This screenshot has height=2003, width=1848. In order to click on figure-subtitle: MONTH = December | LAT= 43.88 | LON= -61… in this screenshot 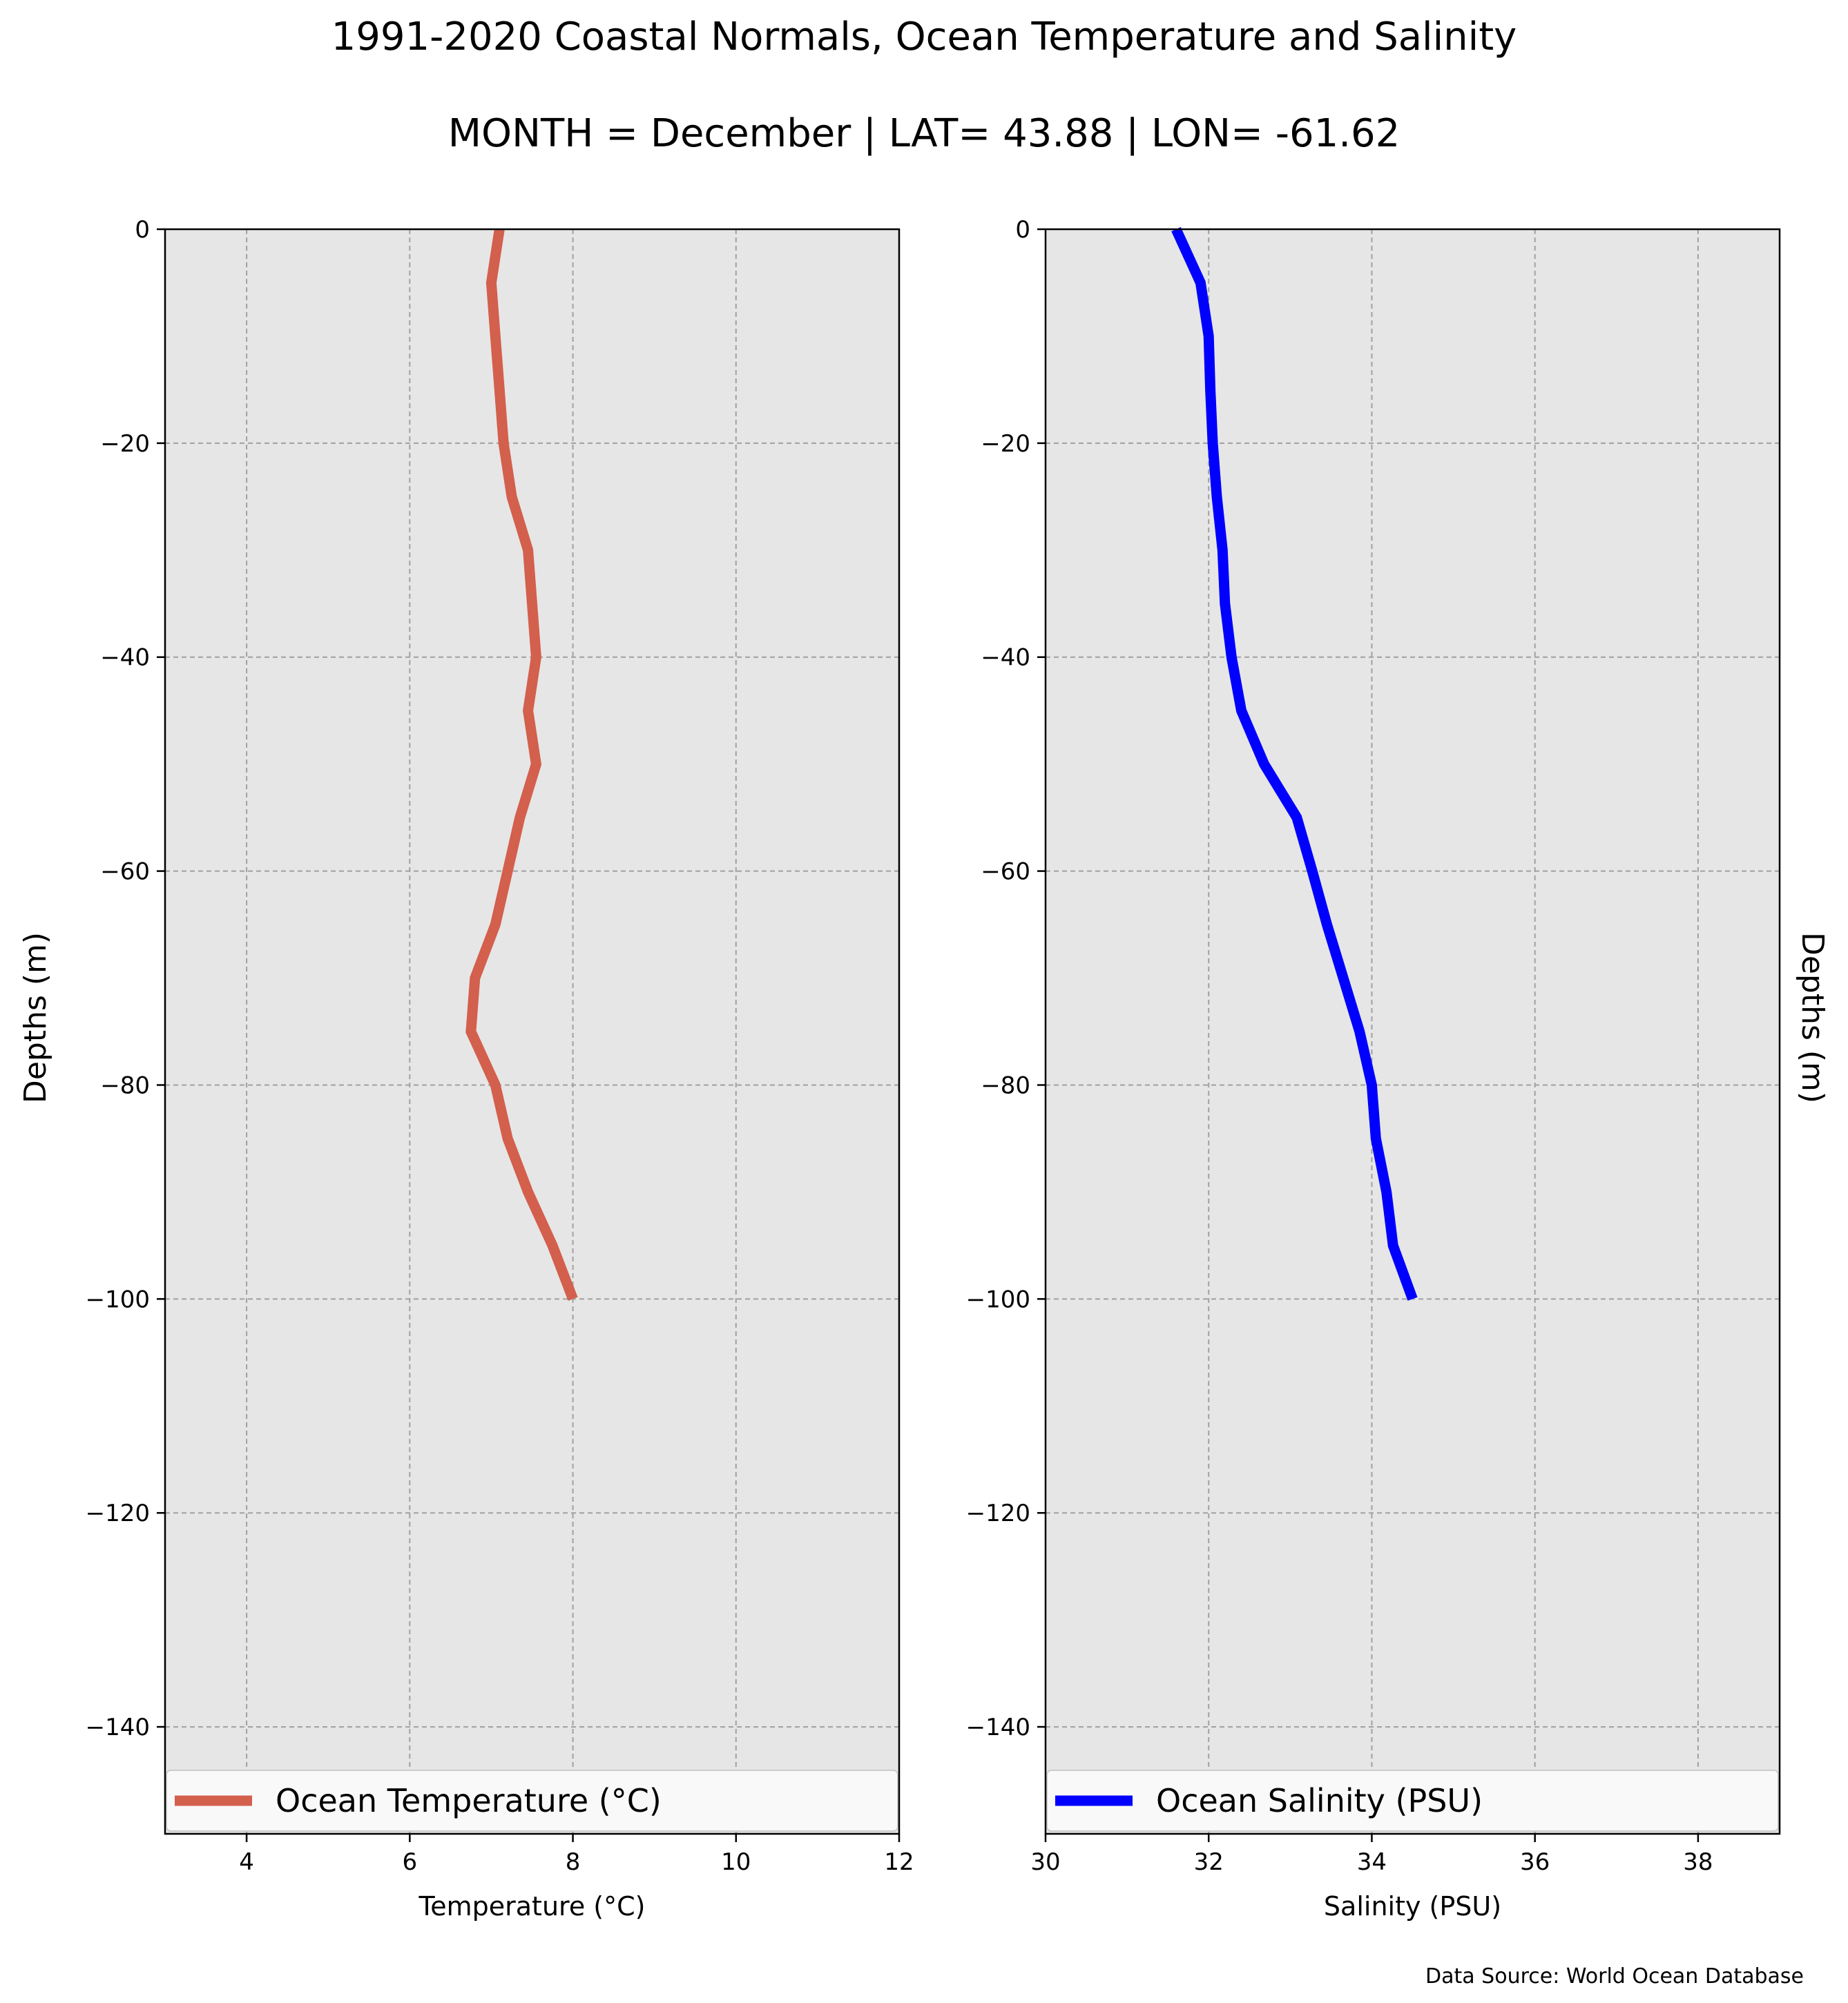, I will do `click(924, 133)`.